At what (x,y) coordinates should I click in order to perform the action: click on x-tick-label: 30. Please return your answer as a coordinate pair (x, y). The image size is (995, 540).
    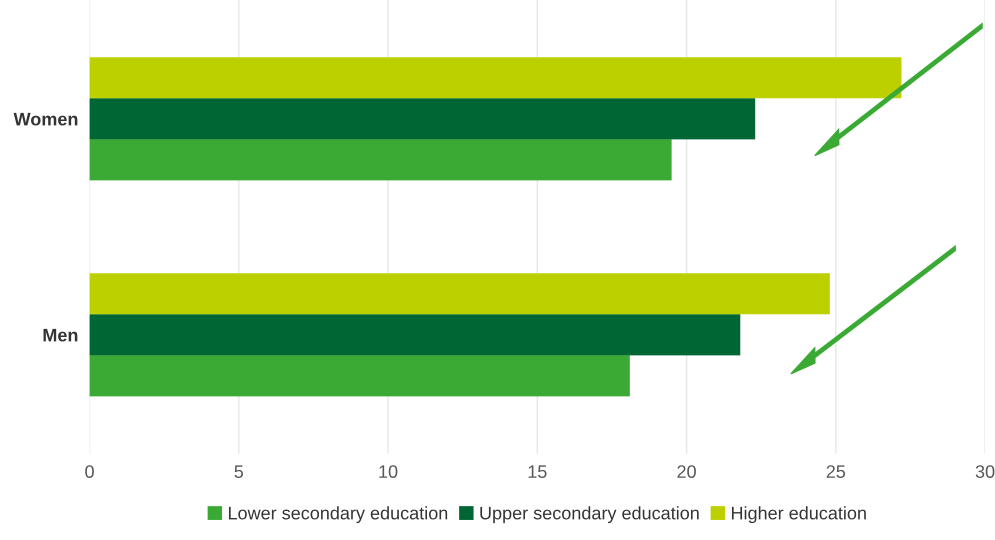
    Looking at the image, I should click on (985, 471).